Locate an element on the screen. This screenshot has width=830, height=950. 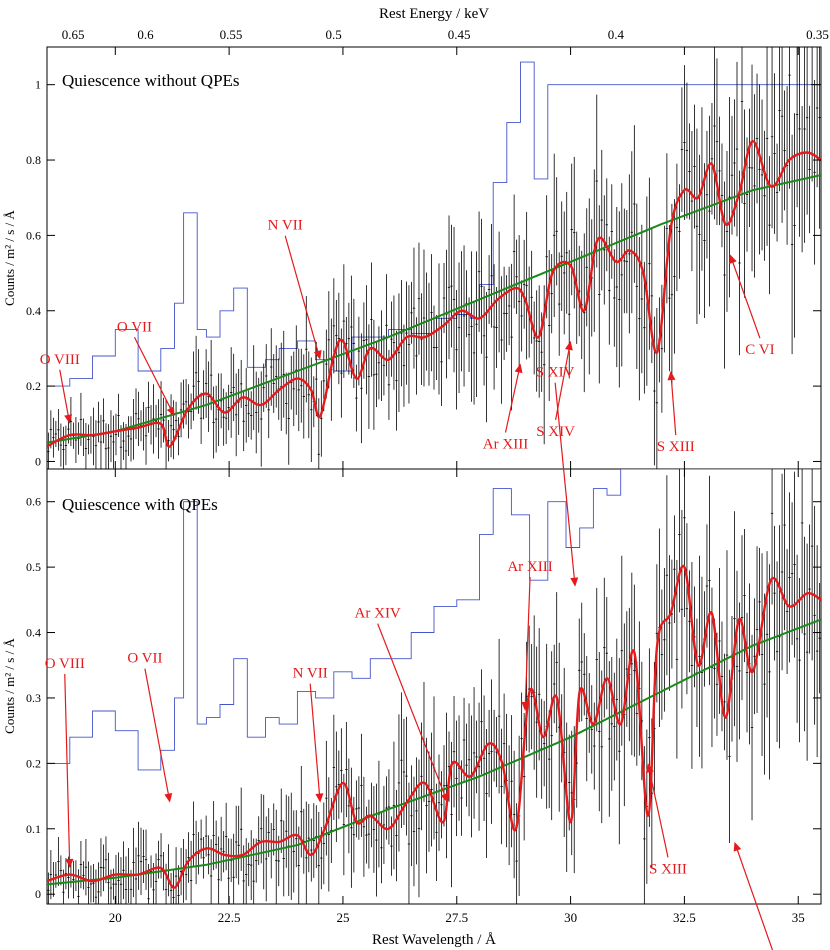
bottom-y-tick-label: 0 is located at coordinates (38, 894).